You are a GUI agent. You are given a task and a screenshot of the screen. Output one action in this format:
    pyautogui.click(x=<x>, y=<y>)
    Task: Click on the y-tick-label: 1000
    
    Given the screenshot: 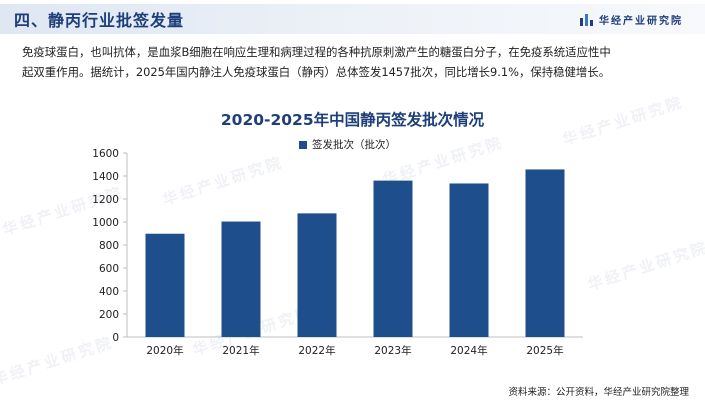 What is the action you would take?
    pyautogui.click(x=105, y=223)
    